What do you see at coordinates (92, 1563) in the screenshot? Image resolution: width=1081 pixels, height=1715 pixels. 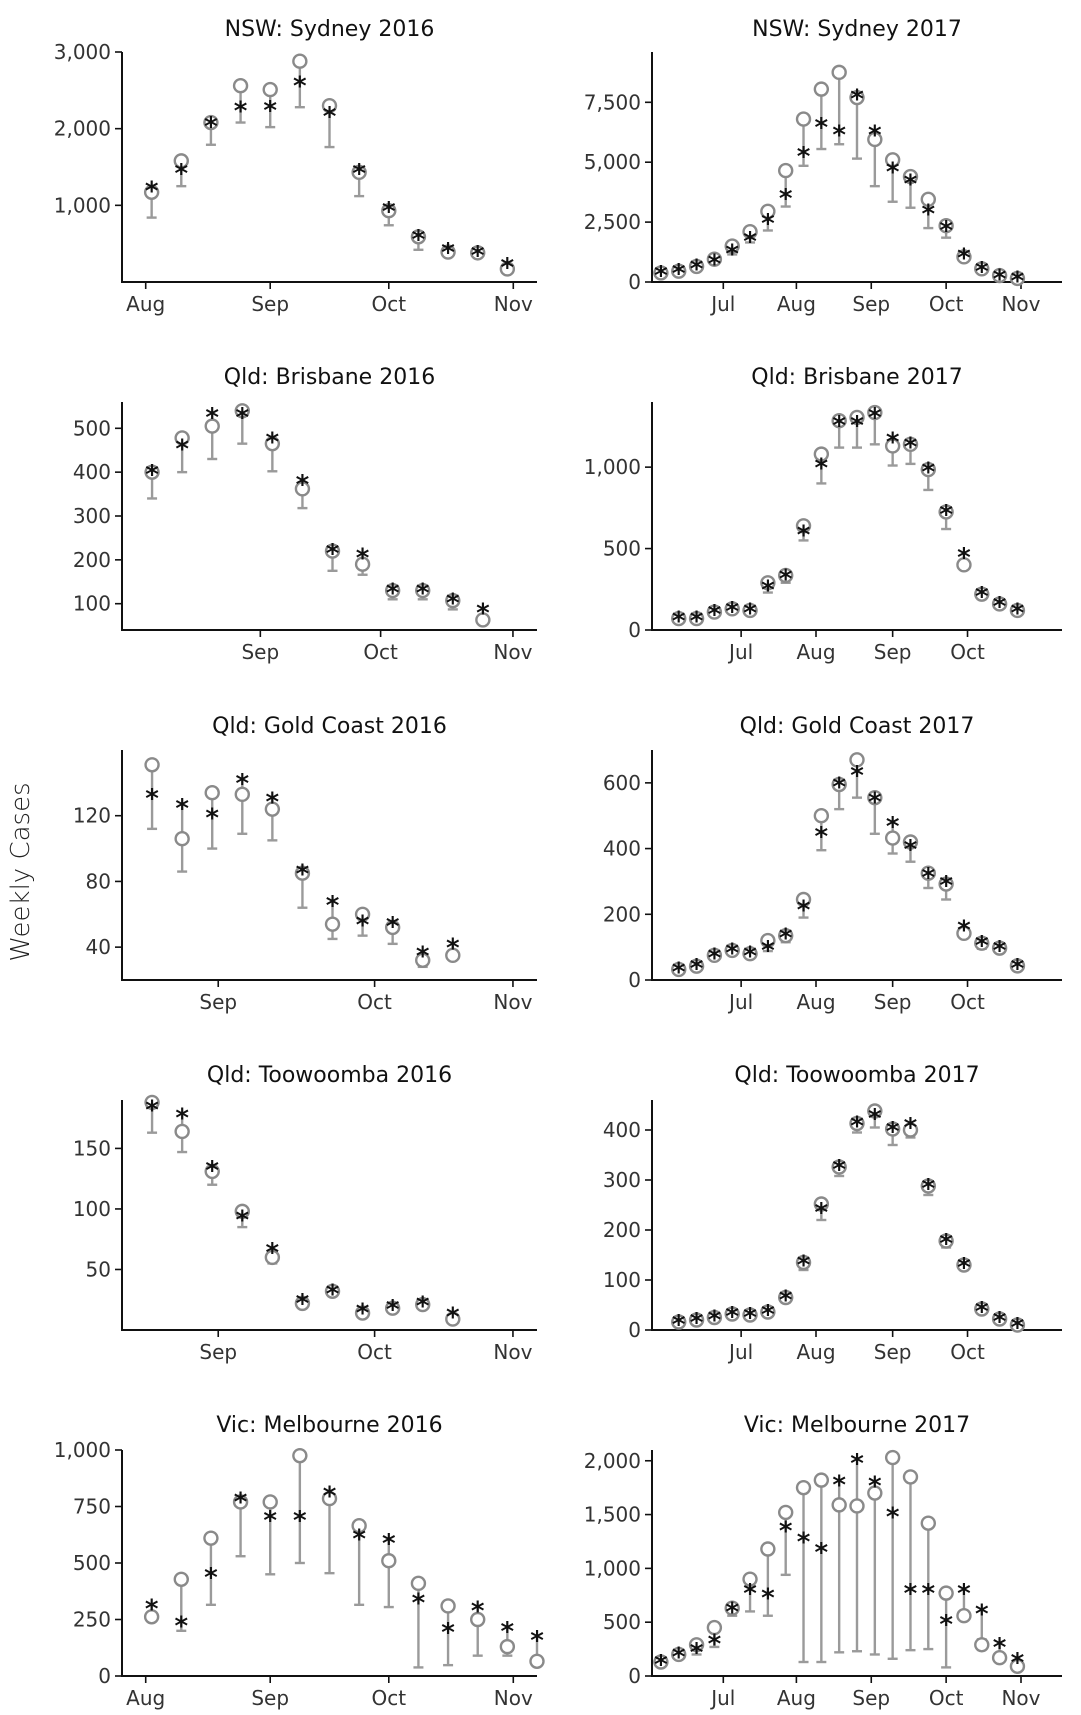 I see `panel-9-y-tick-label: 500` at bounding box center [92, 1563].